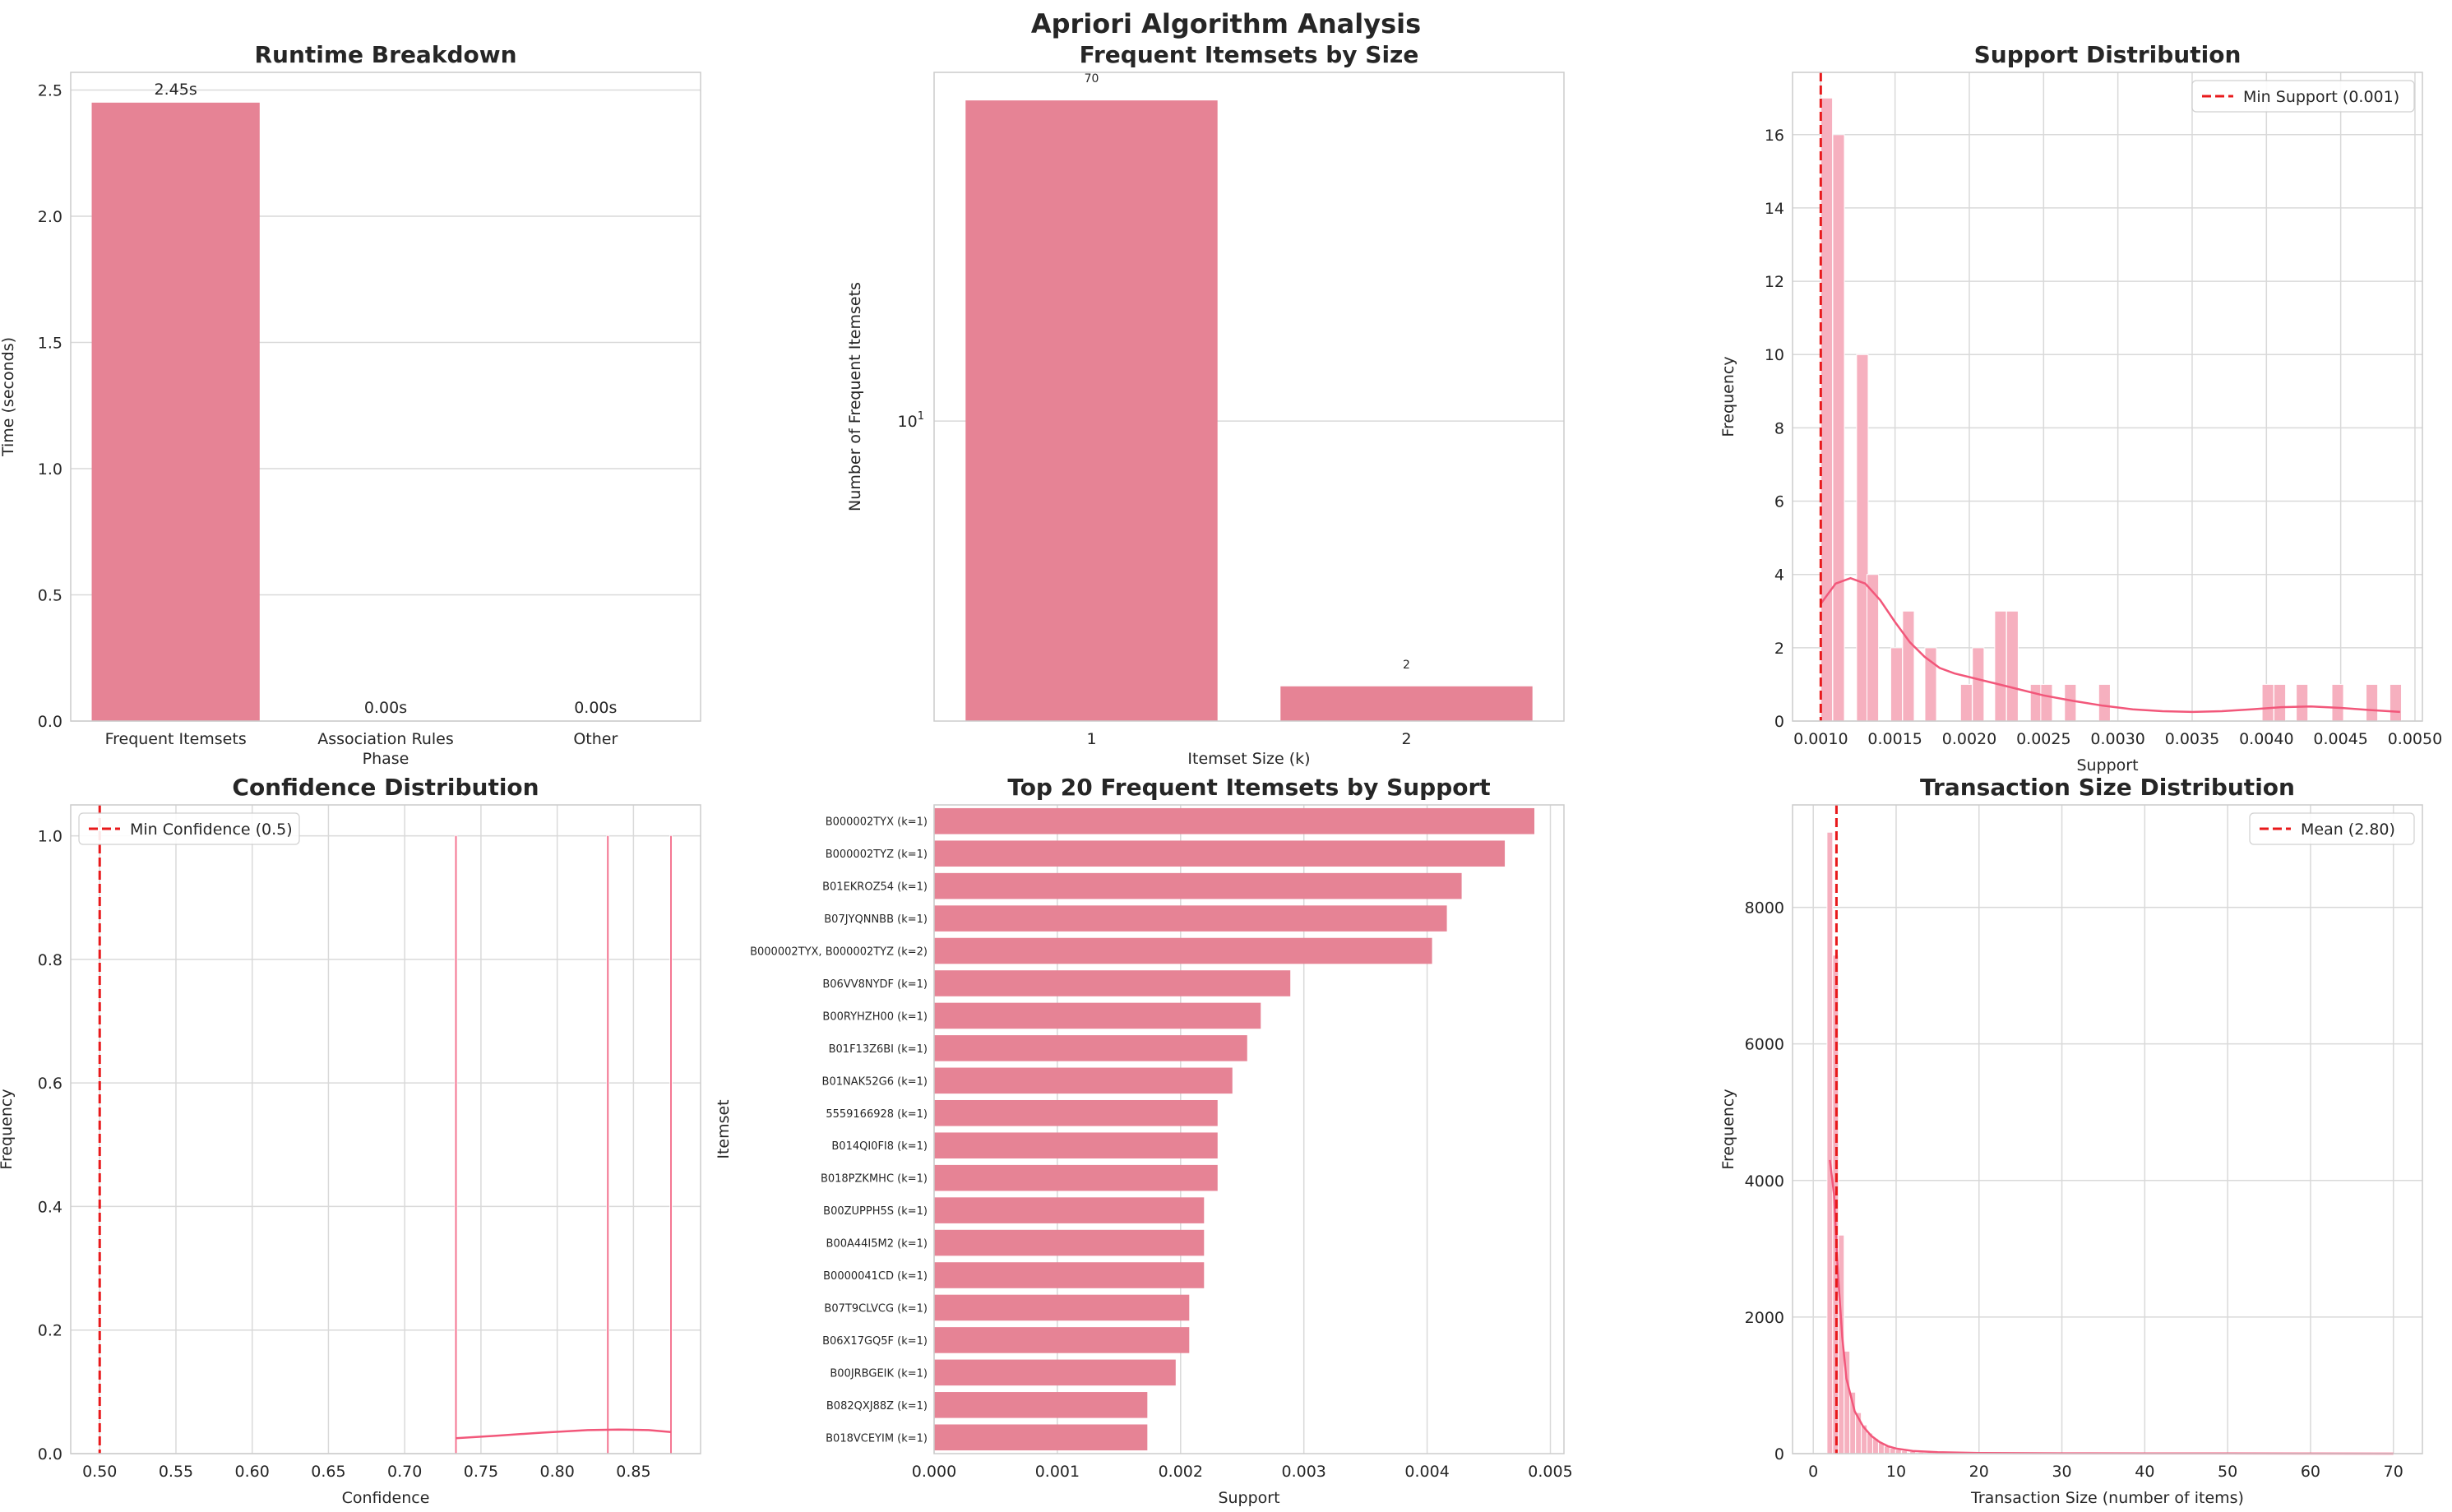  What do you see at coordinates (176, 1472) in the screenshot?
I see `x-tick-label: 0.55` at bounding box center [176, 1472].